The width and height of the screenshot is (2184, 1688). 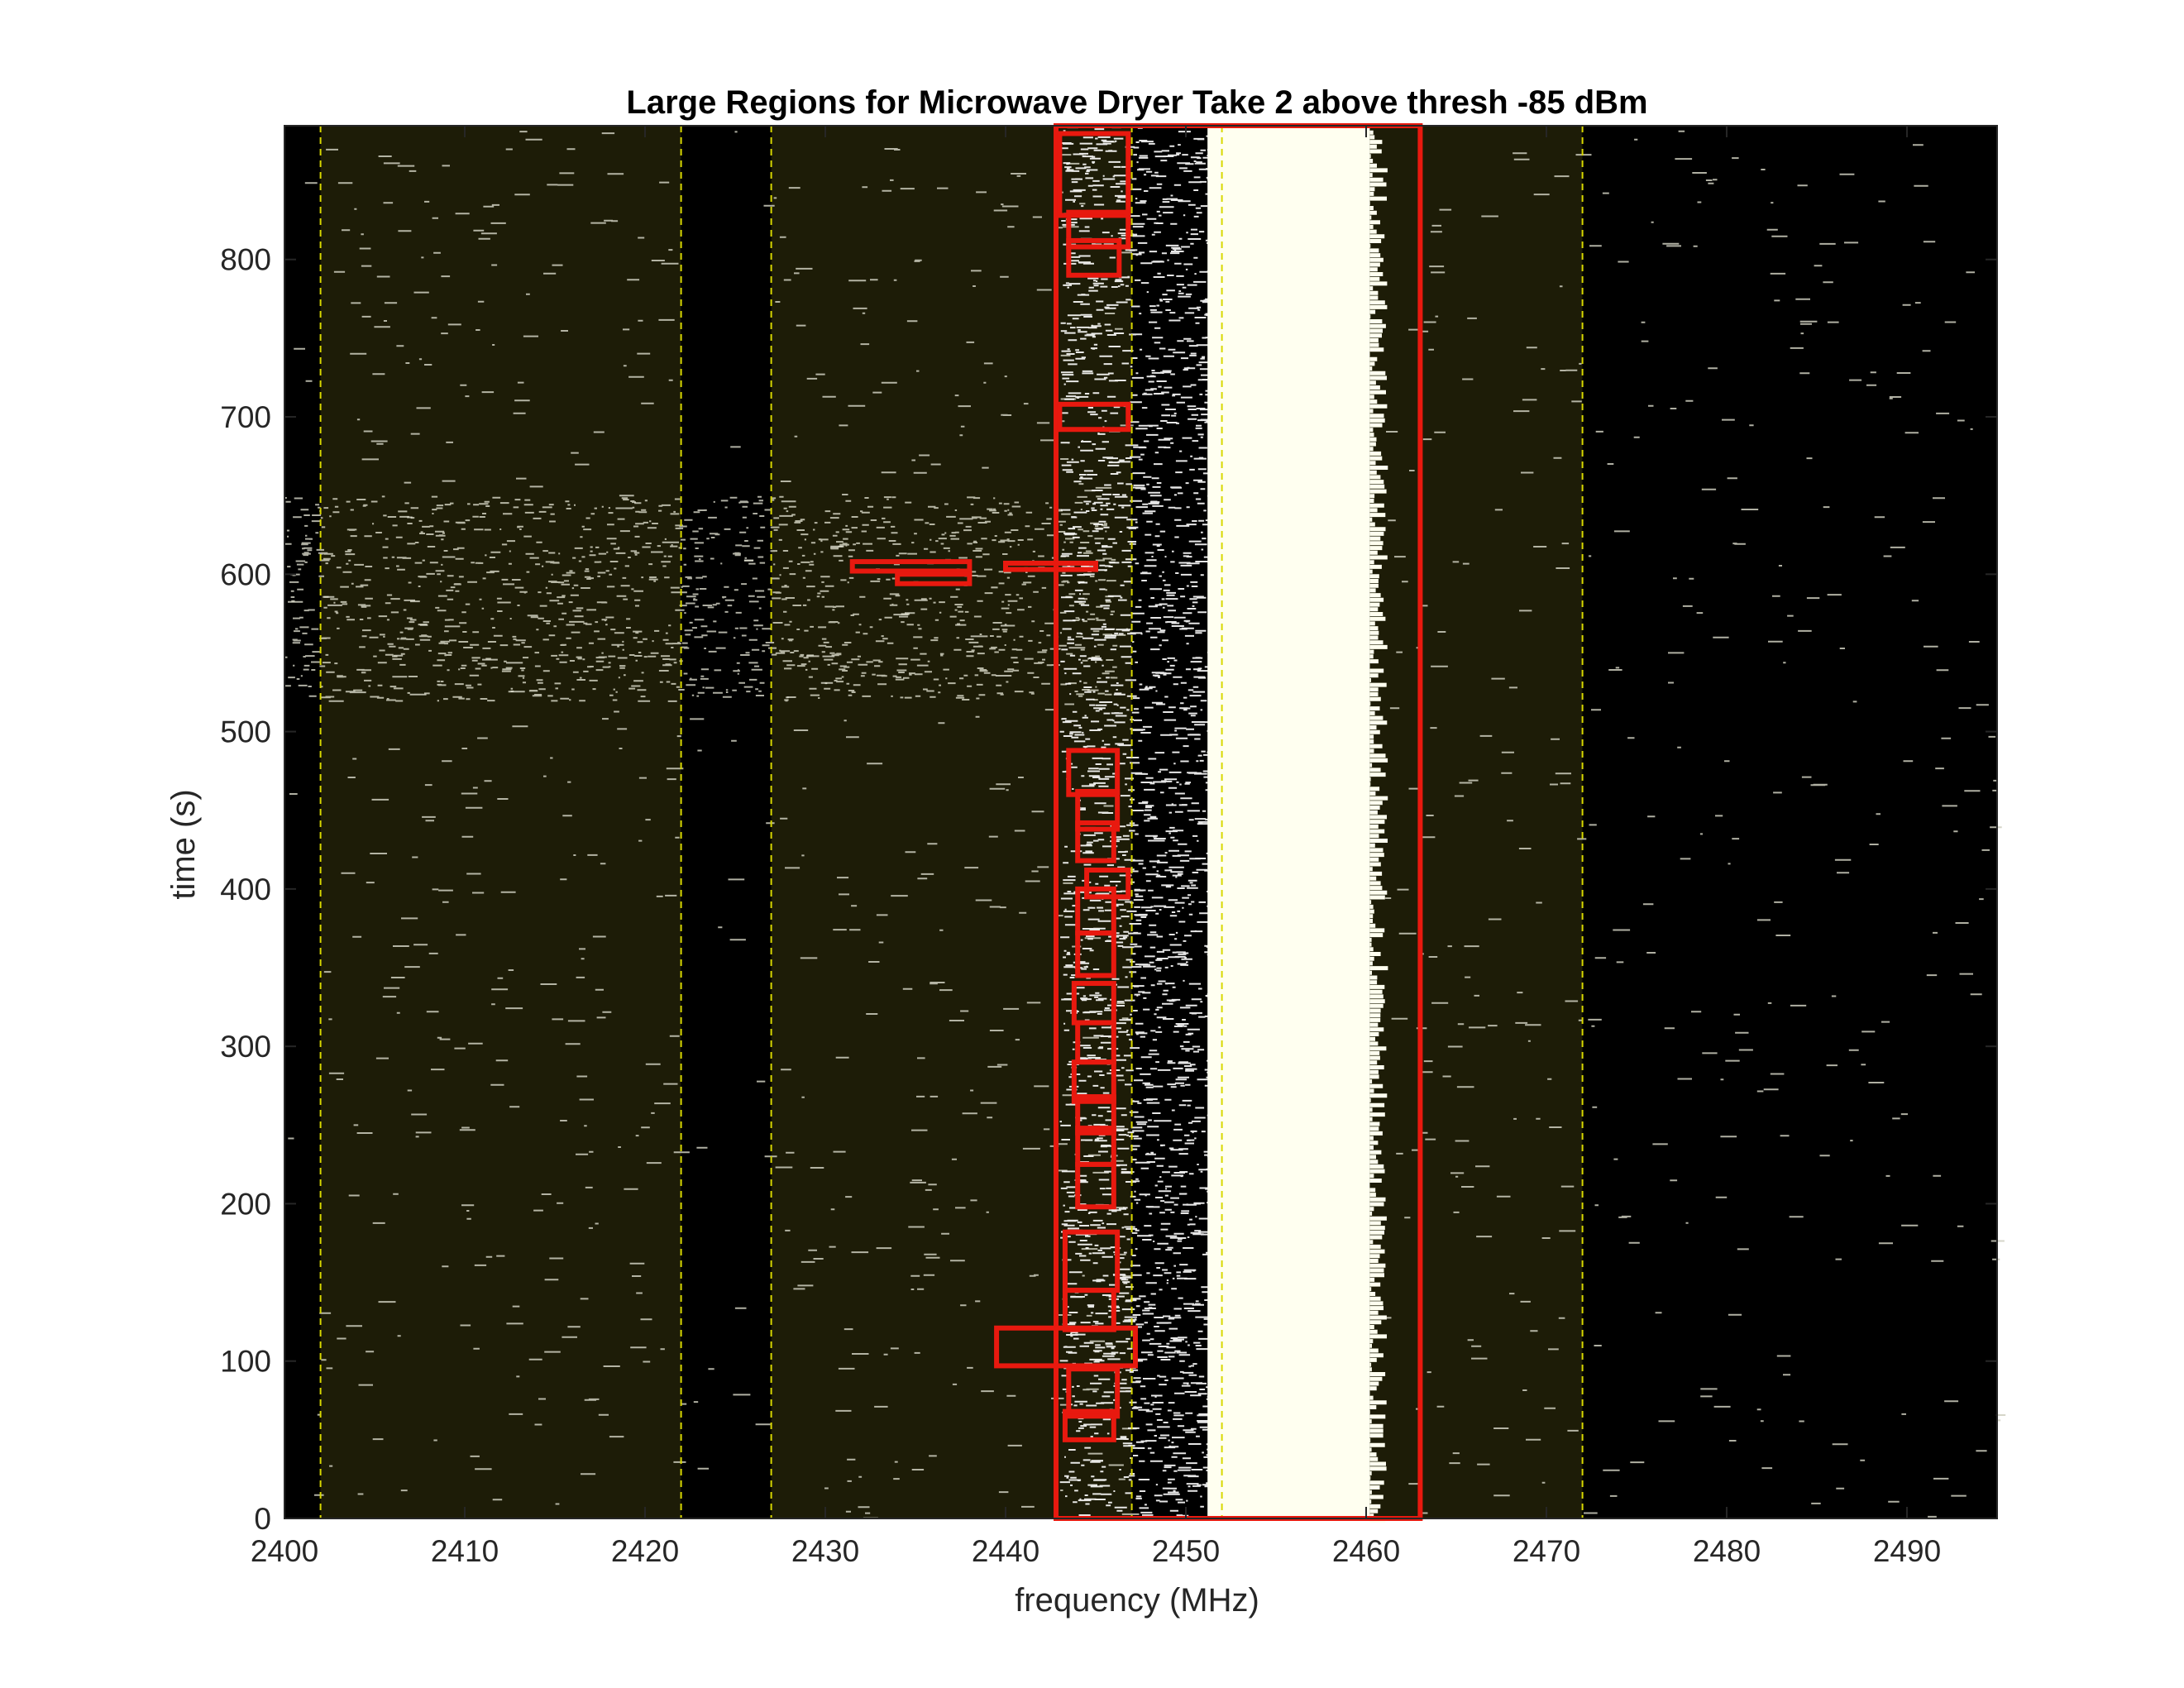 What do you see at coordinates (1727, 1551) in the screenshot?
I see `x-tick-label-2480: 2480` at bounding box center [1727, 1551].